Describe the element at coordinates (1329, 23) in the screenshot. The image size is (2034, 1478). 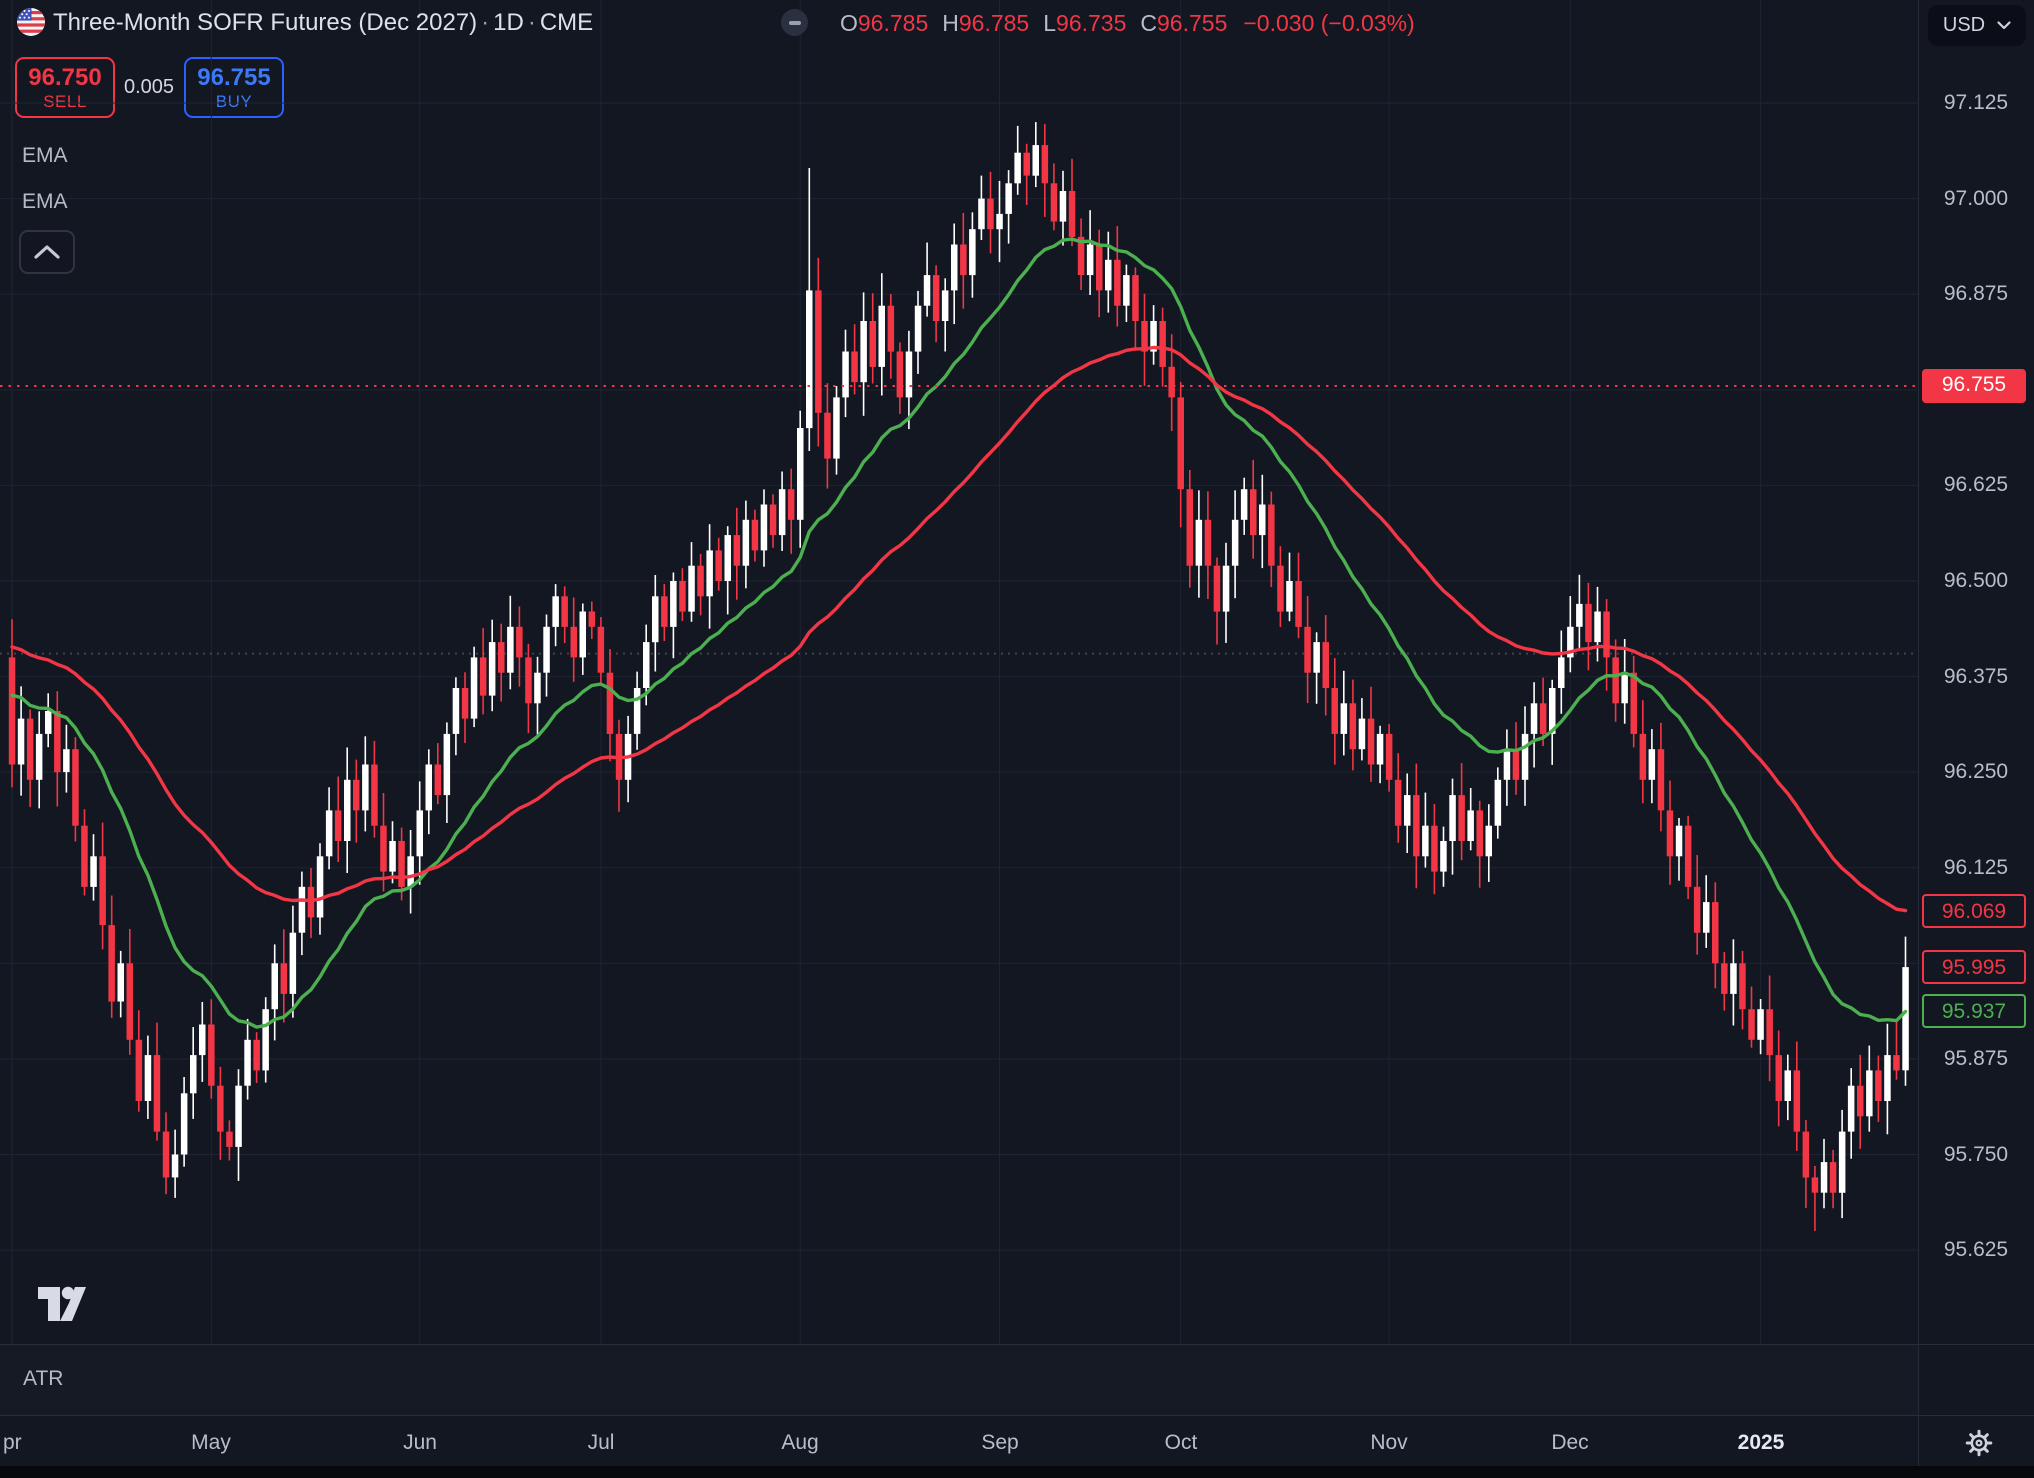
I see `change-value: −0.030 (−0.03%)` at that location.